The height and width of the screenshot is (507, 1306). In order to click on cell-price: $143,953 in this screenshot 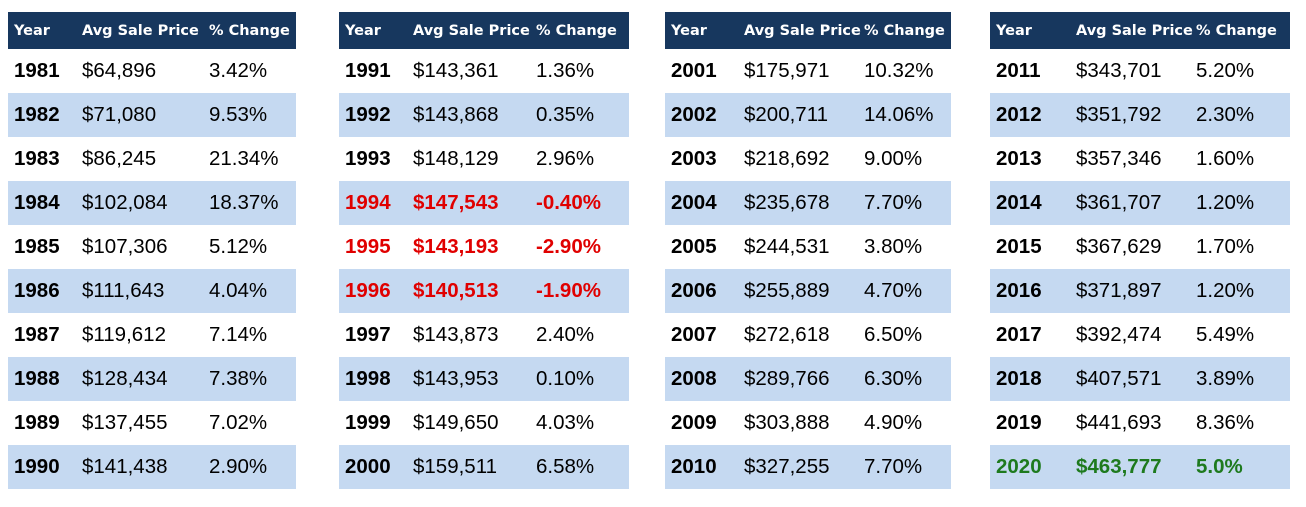, I will do `click(456, 378)`.